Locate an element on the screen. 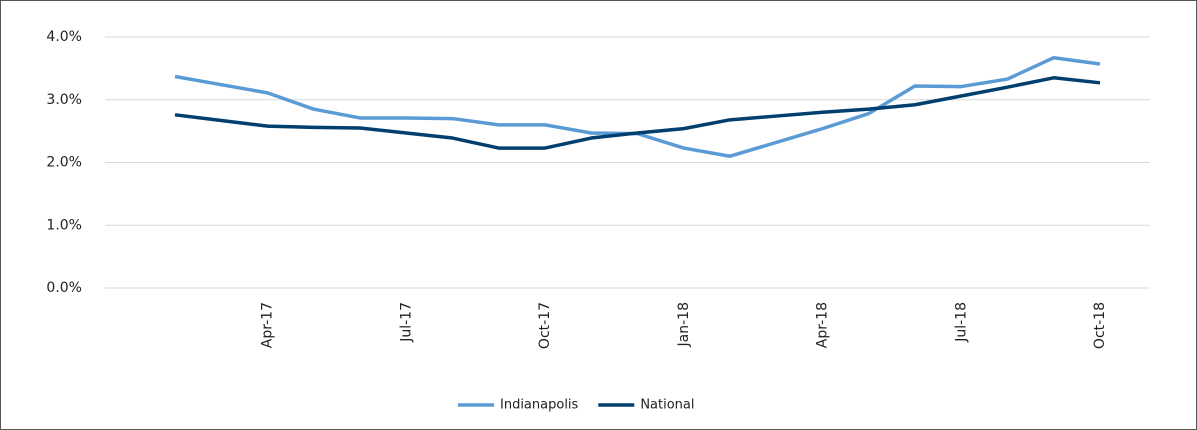 The width and height of the screenshot is (1197, 430). legend-label: National is located at coordinates (667, 405).